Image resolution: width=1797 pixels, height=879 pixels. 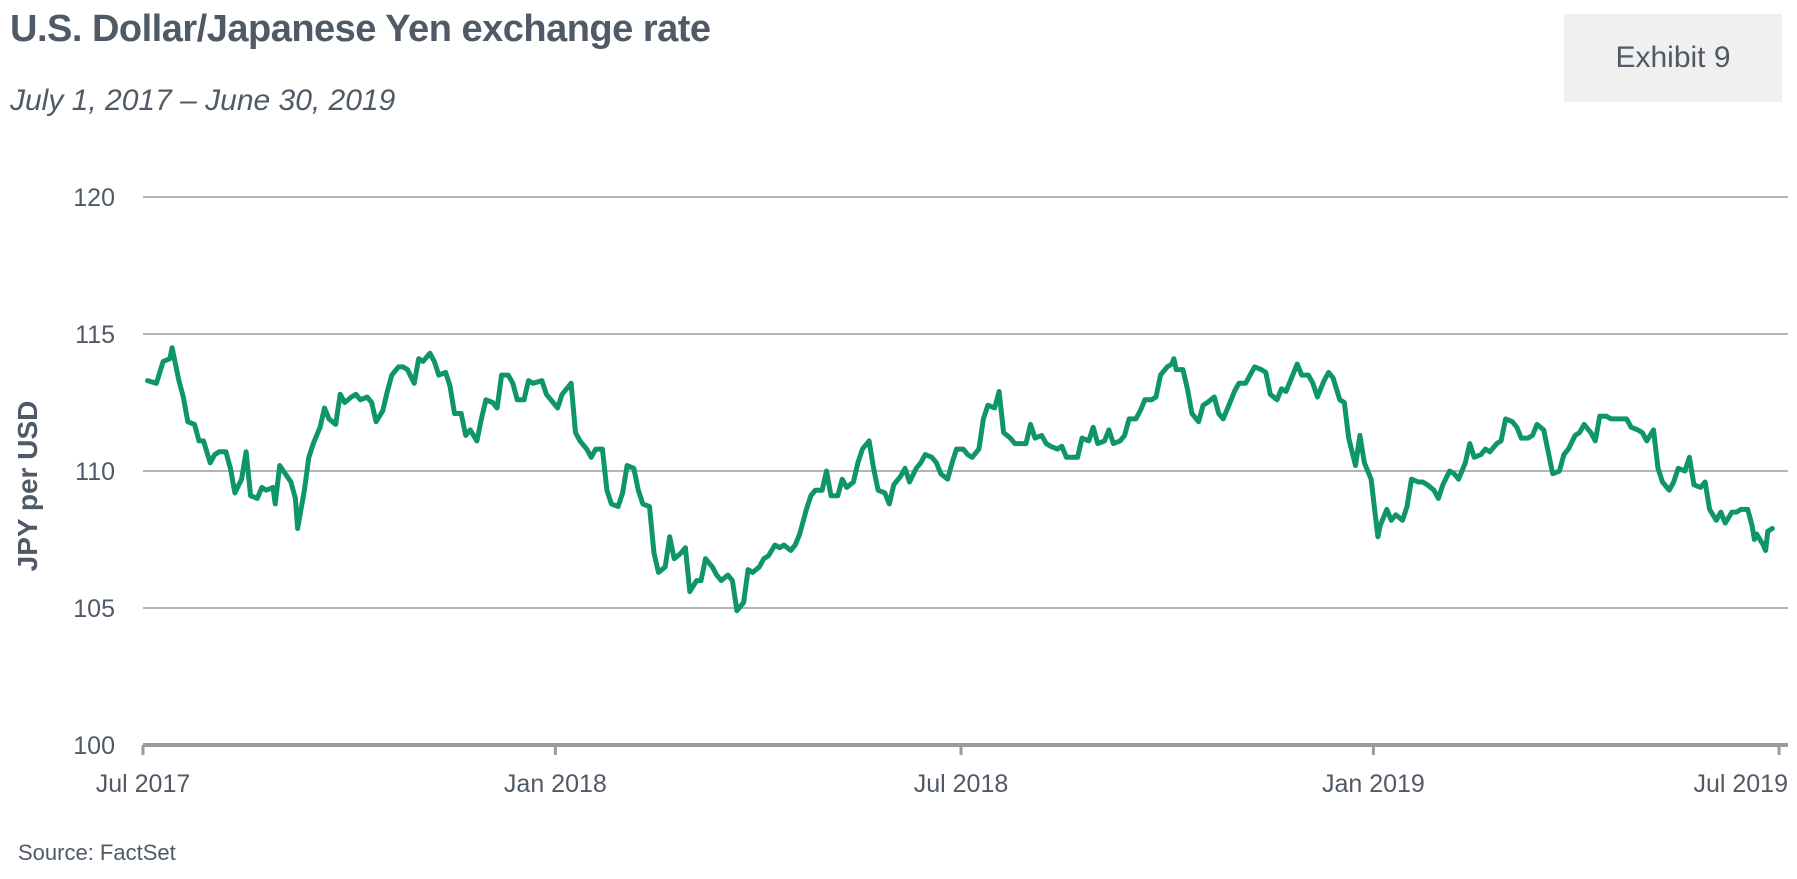 I want to click on y-tick-label: 120, so click(x=94, y=198).